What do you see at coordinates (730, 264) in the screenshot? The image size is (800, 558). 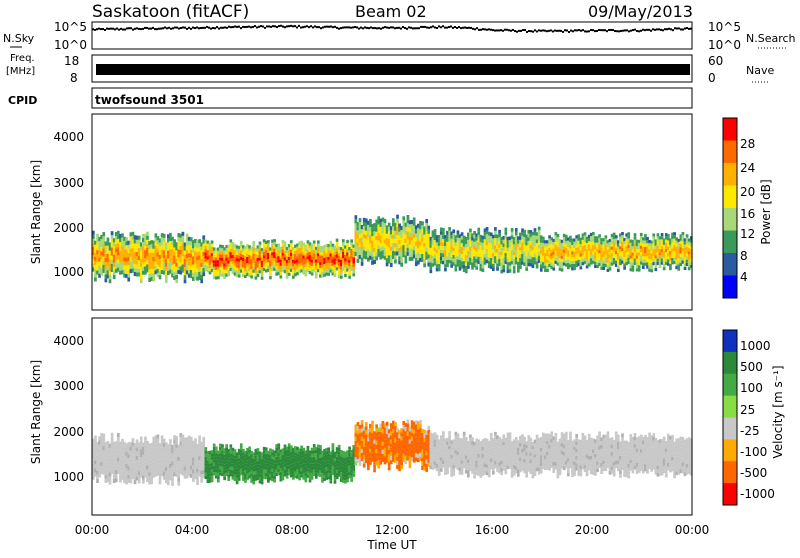 I see `colorbar-swatch` at bounding box center [730, 264].